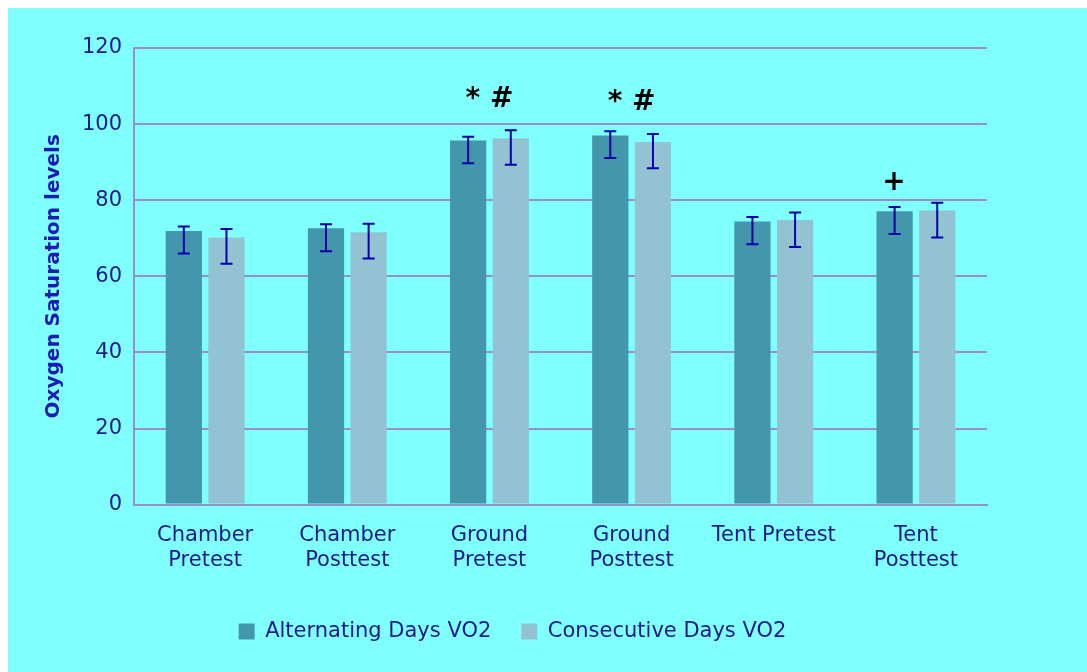  What do you see at coordinates (489, 546) in the screenshot?
I see `x-tick-label: Ground Pretest` at bounding box center [489, 546].